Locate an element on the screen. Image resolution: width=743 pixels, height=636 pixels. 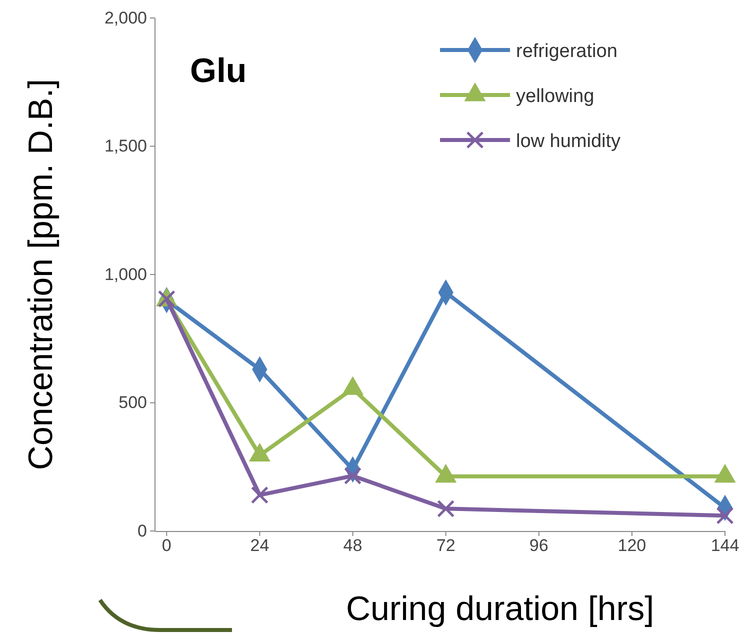
y-tick-label: 500 is located at coordinates (132, 402).